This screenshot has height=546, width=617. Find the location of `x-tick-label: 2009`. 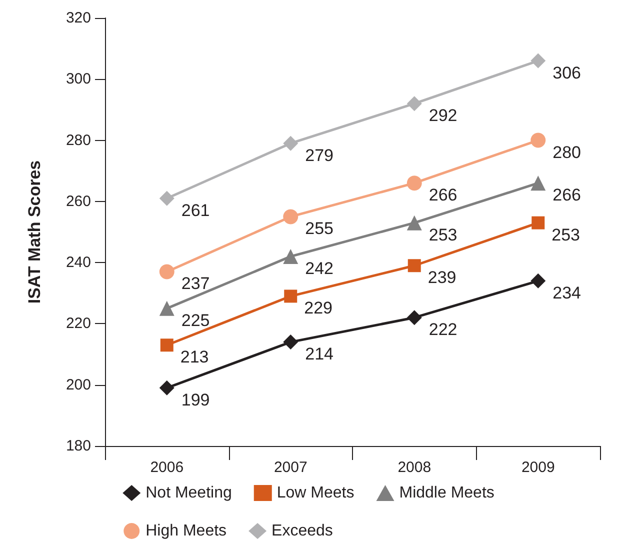

x-tick-label: 2009 is located at coordinates (538, 467).